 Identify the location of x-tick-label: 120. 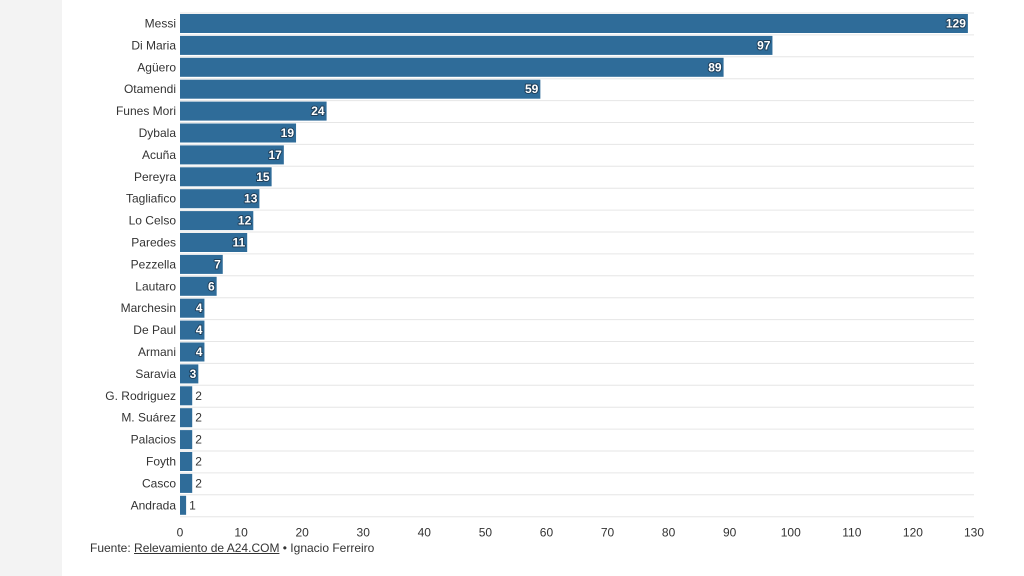
(913, 533).